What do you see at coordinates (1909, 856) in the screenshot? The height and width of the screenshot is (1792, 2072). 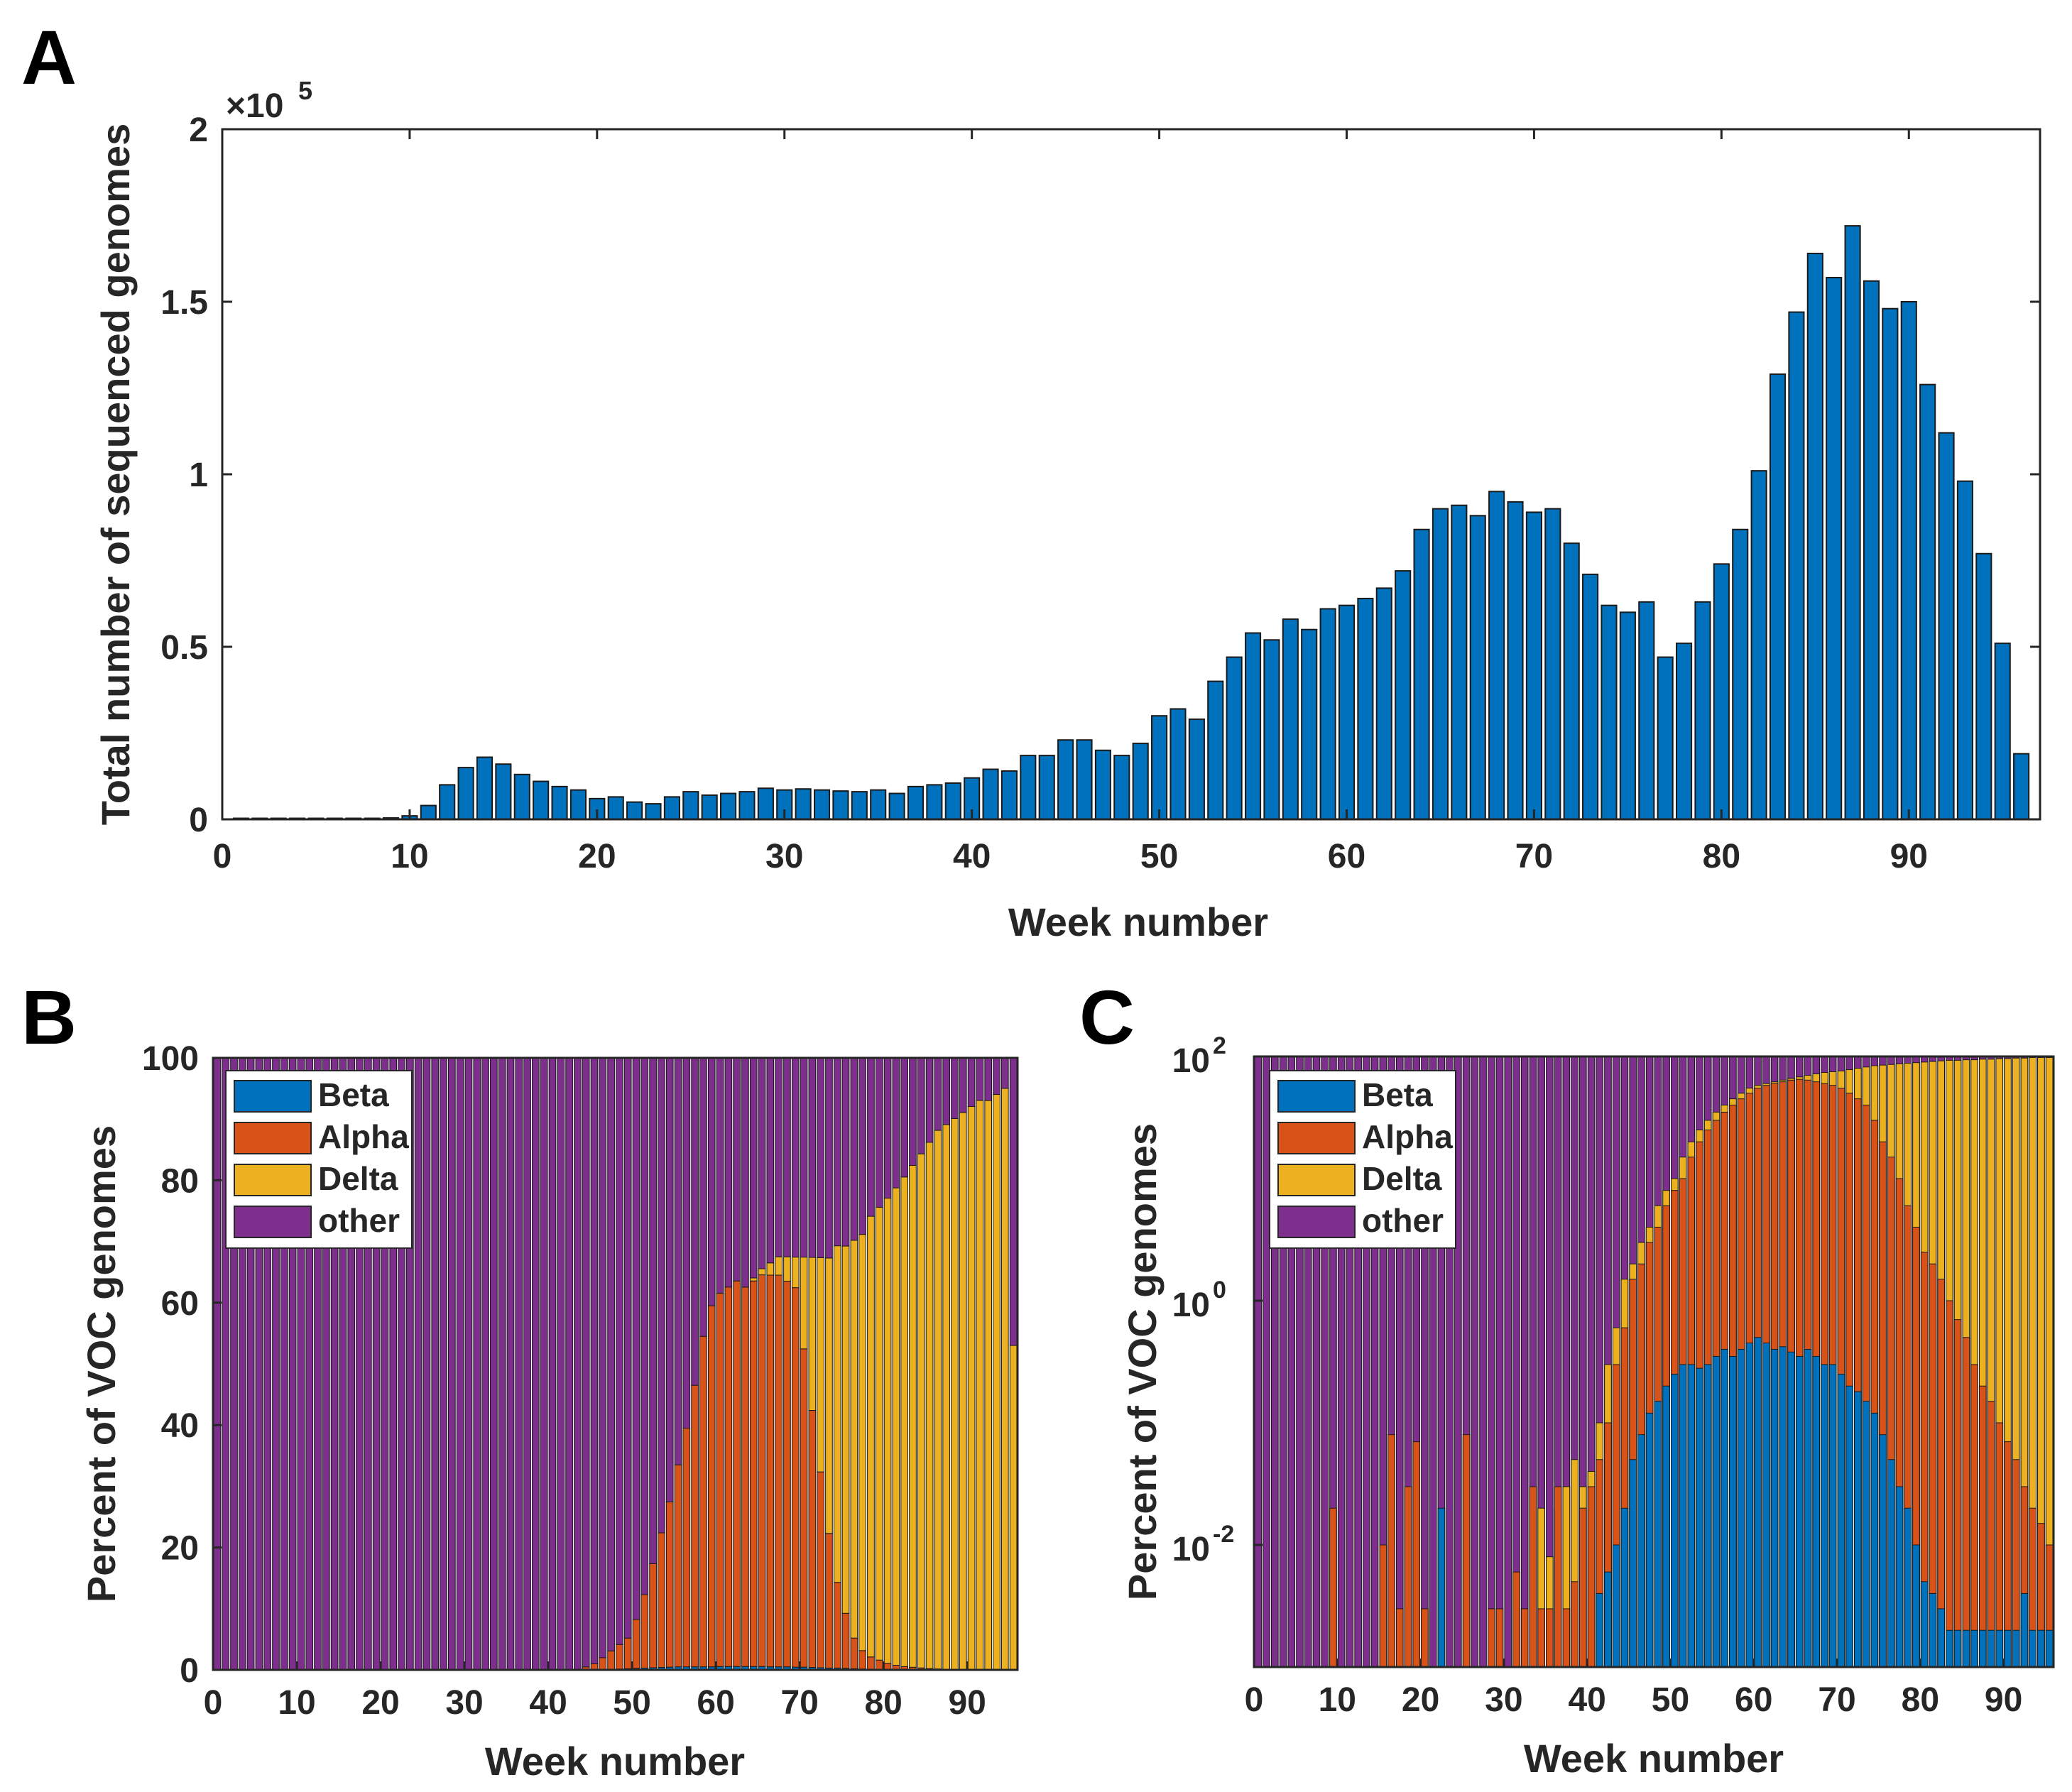 I see `panel-a-x-tick-label: 90` at bounding box center [1909, 856].